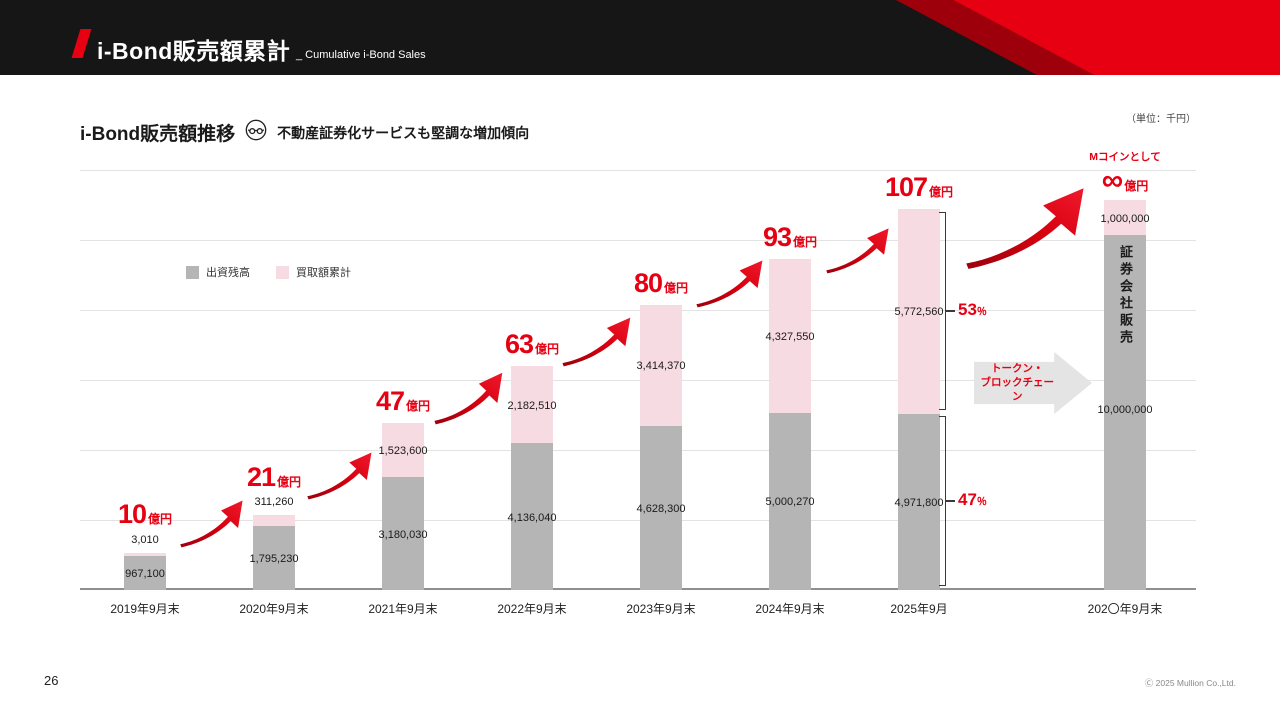 This screenshot has height=720, width=1280. I want to click on pink-value-label: 3,414,370, so click(661, 366).